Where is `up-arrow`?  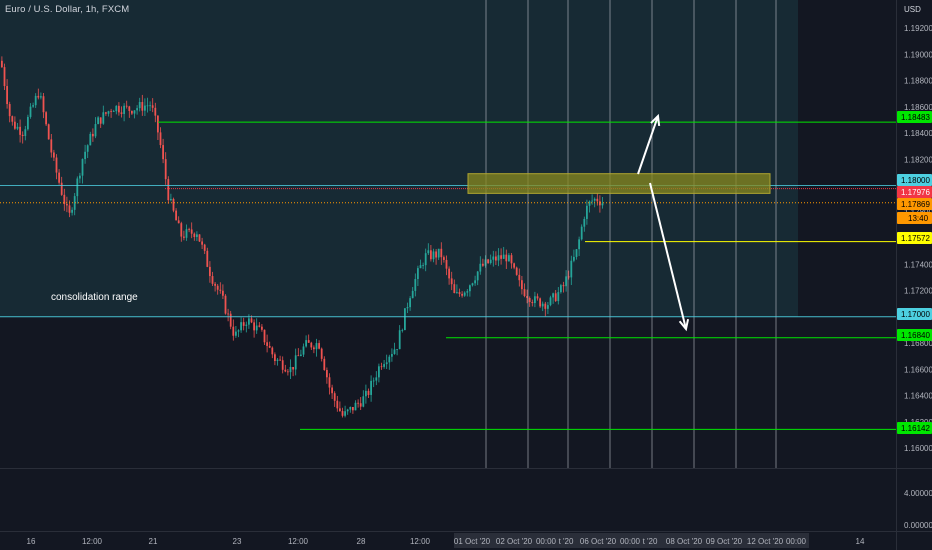 up-arrow is located at coordinates (648, 145).